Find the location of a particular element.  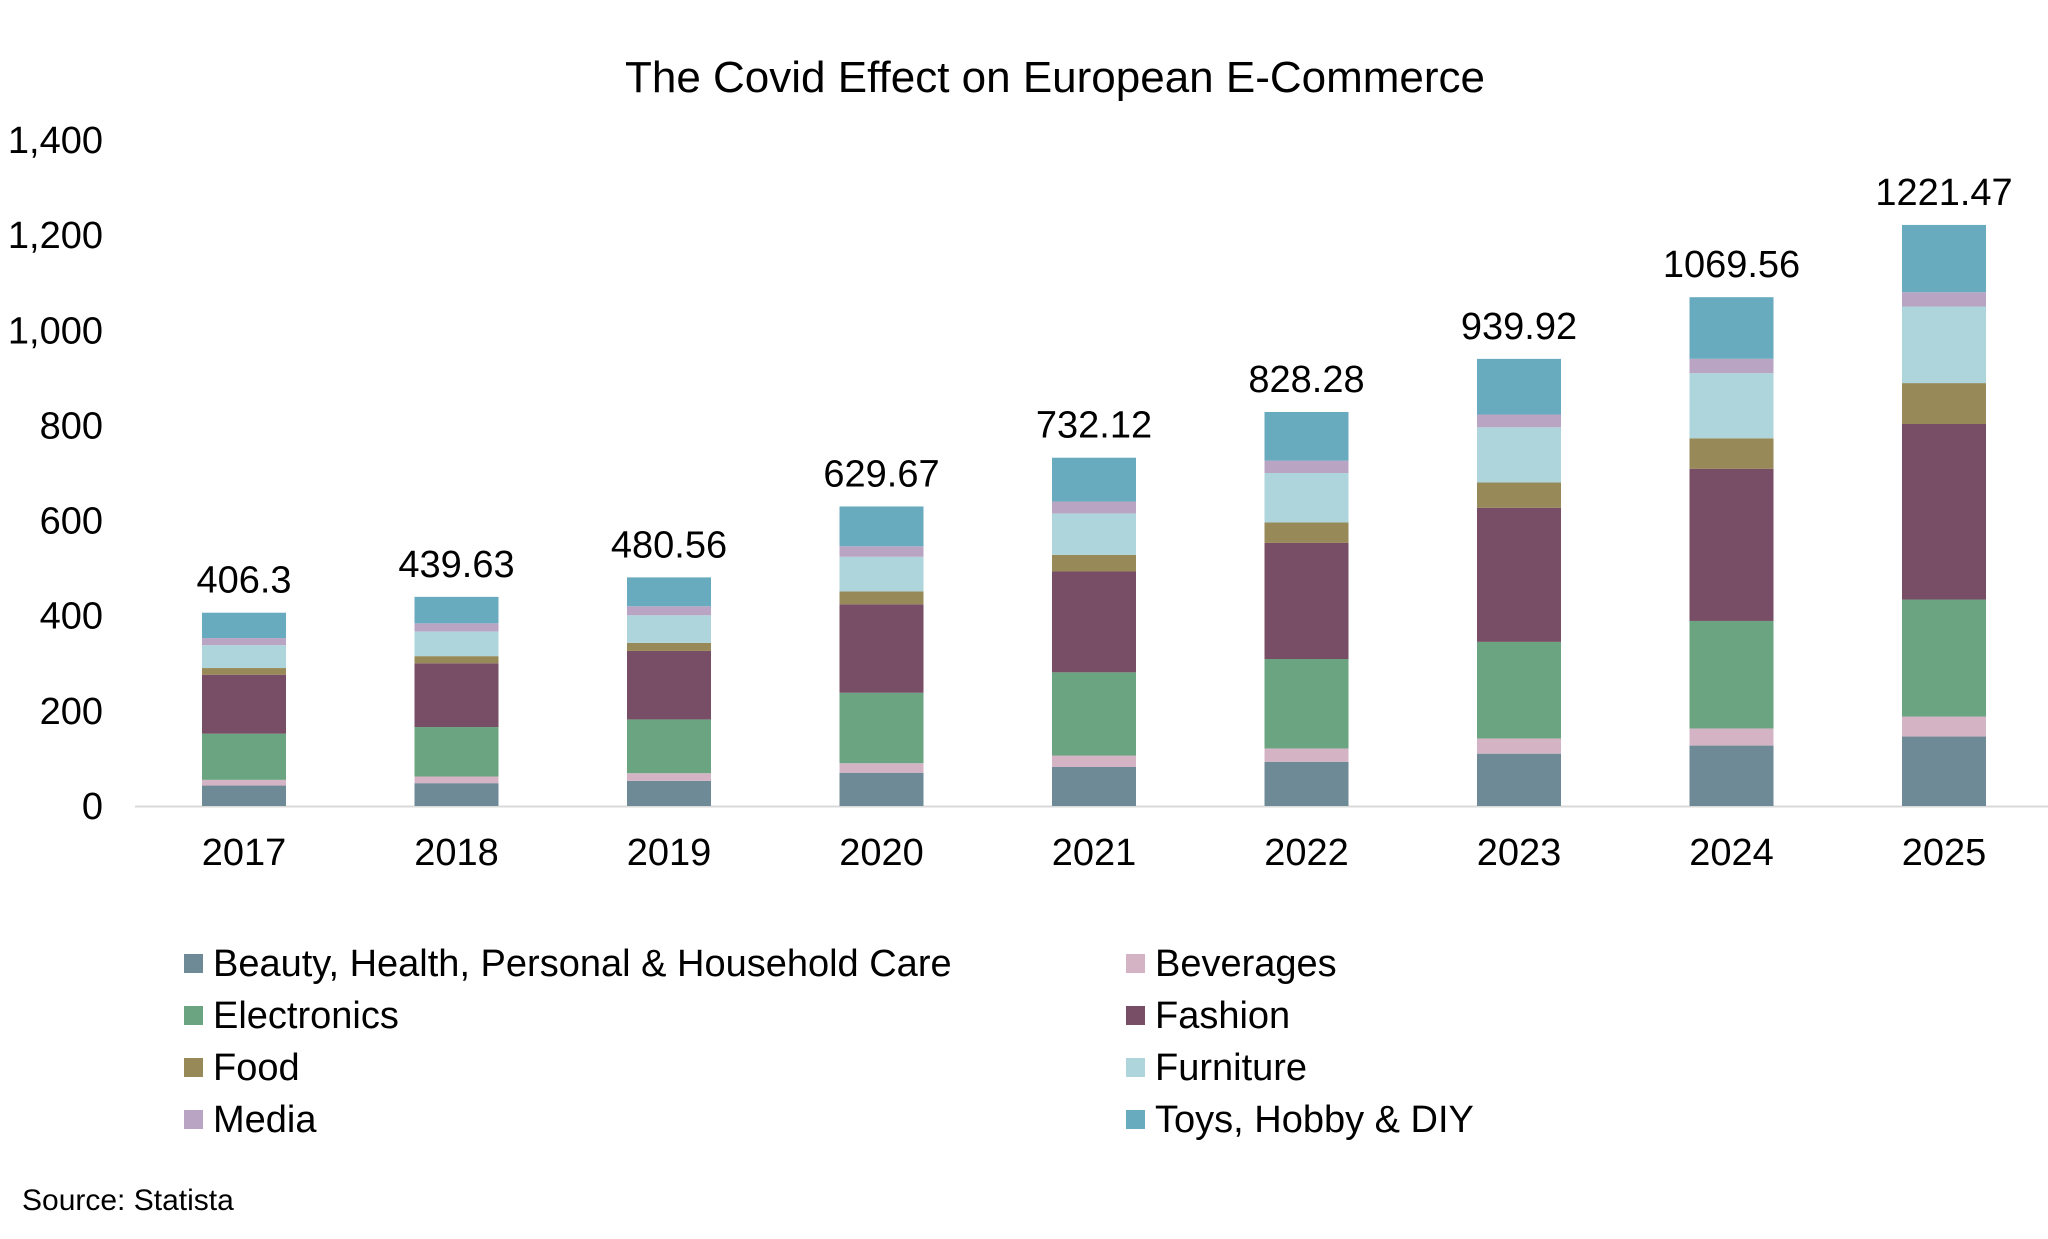

x-tick-label: 2020 is located at coordinates (881, 853).